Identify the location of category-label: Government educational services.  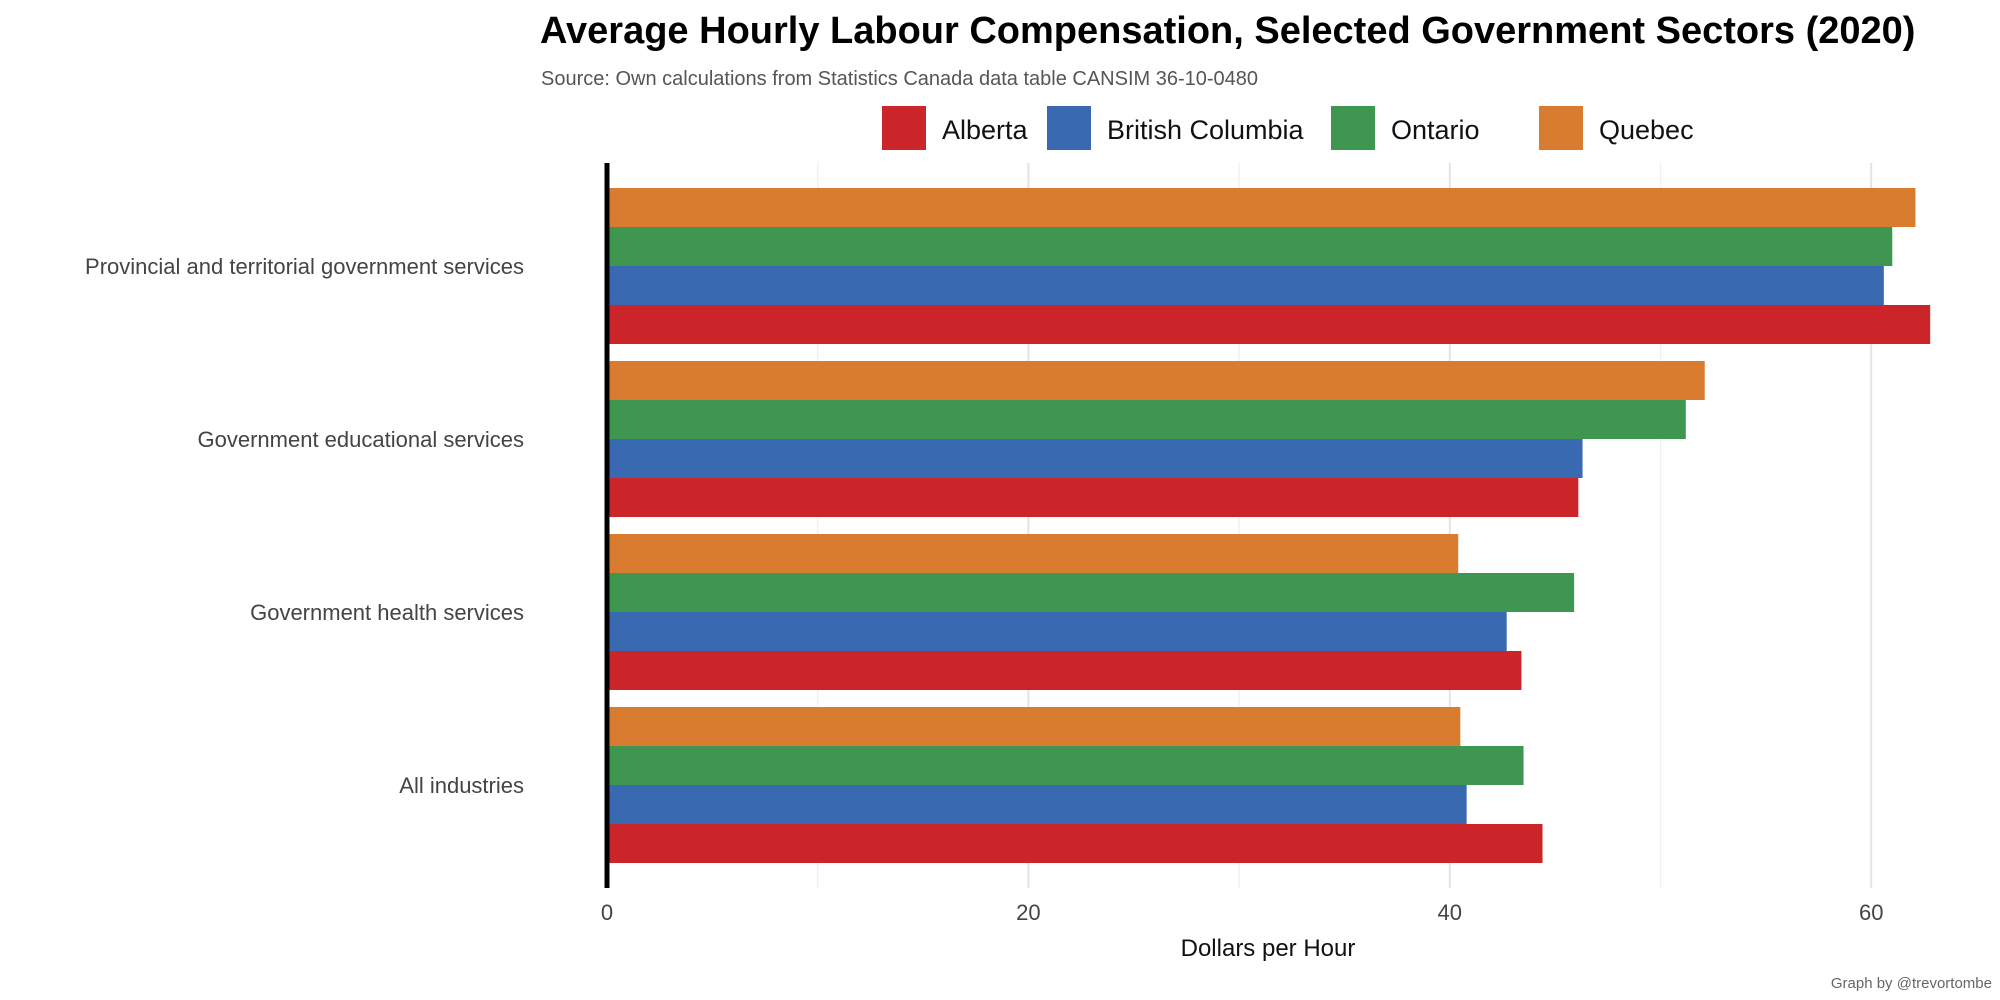
(361, 439).